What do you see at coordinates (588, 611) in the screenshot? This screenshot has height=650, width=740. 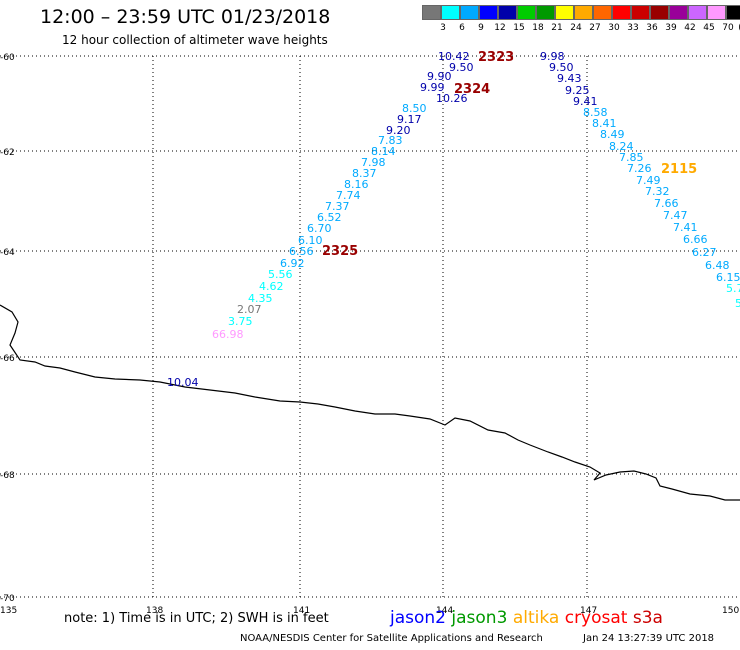 I see `longitude-label: 147` at bounding box center [588, 611].